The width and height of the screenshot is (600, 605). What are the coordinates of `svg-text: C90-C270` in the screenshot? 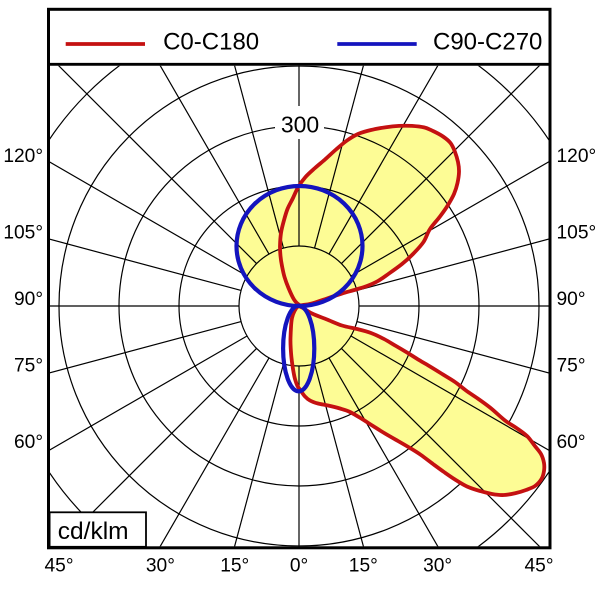 It's located at (487, 41).